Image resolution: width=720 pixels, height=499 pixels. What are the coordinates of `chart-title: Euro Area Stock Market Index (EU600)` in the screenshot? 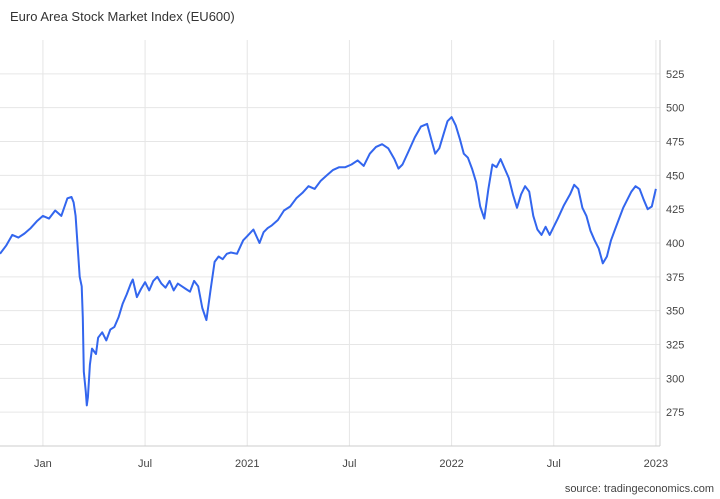 It's located at (122, 16).